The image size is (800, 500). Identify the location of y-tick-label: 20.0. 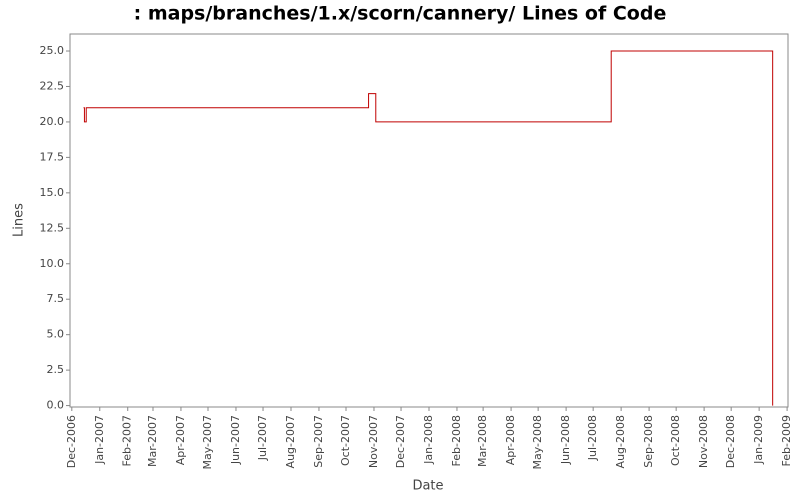
(52, 121).